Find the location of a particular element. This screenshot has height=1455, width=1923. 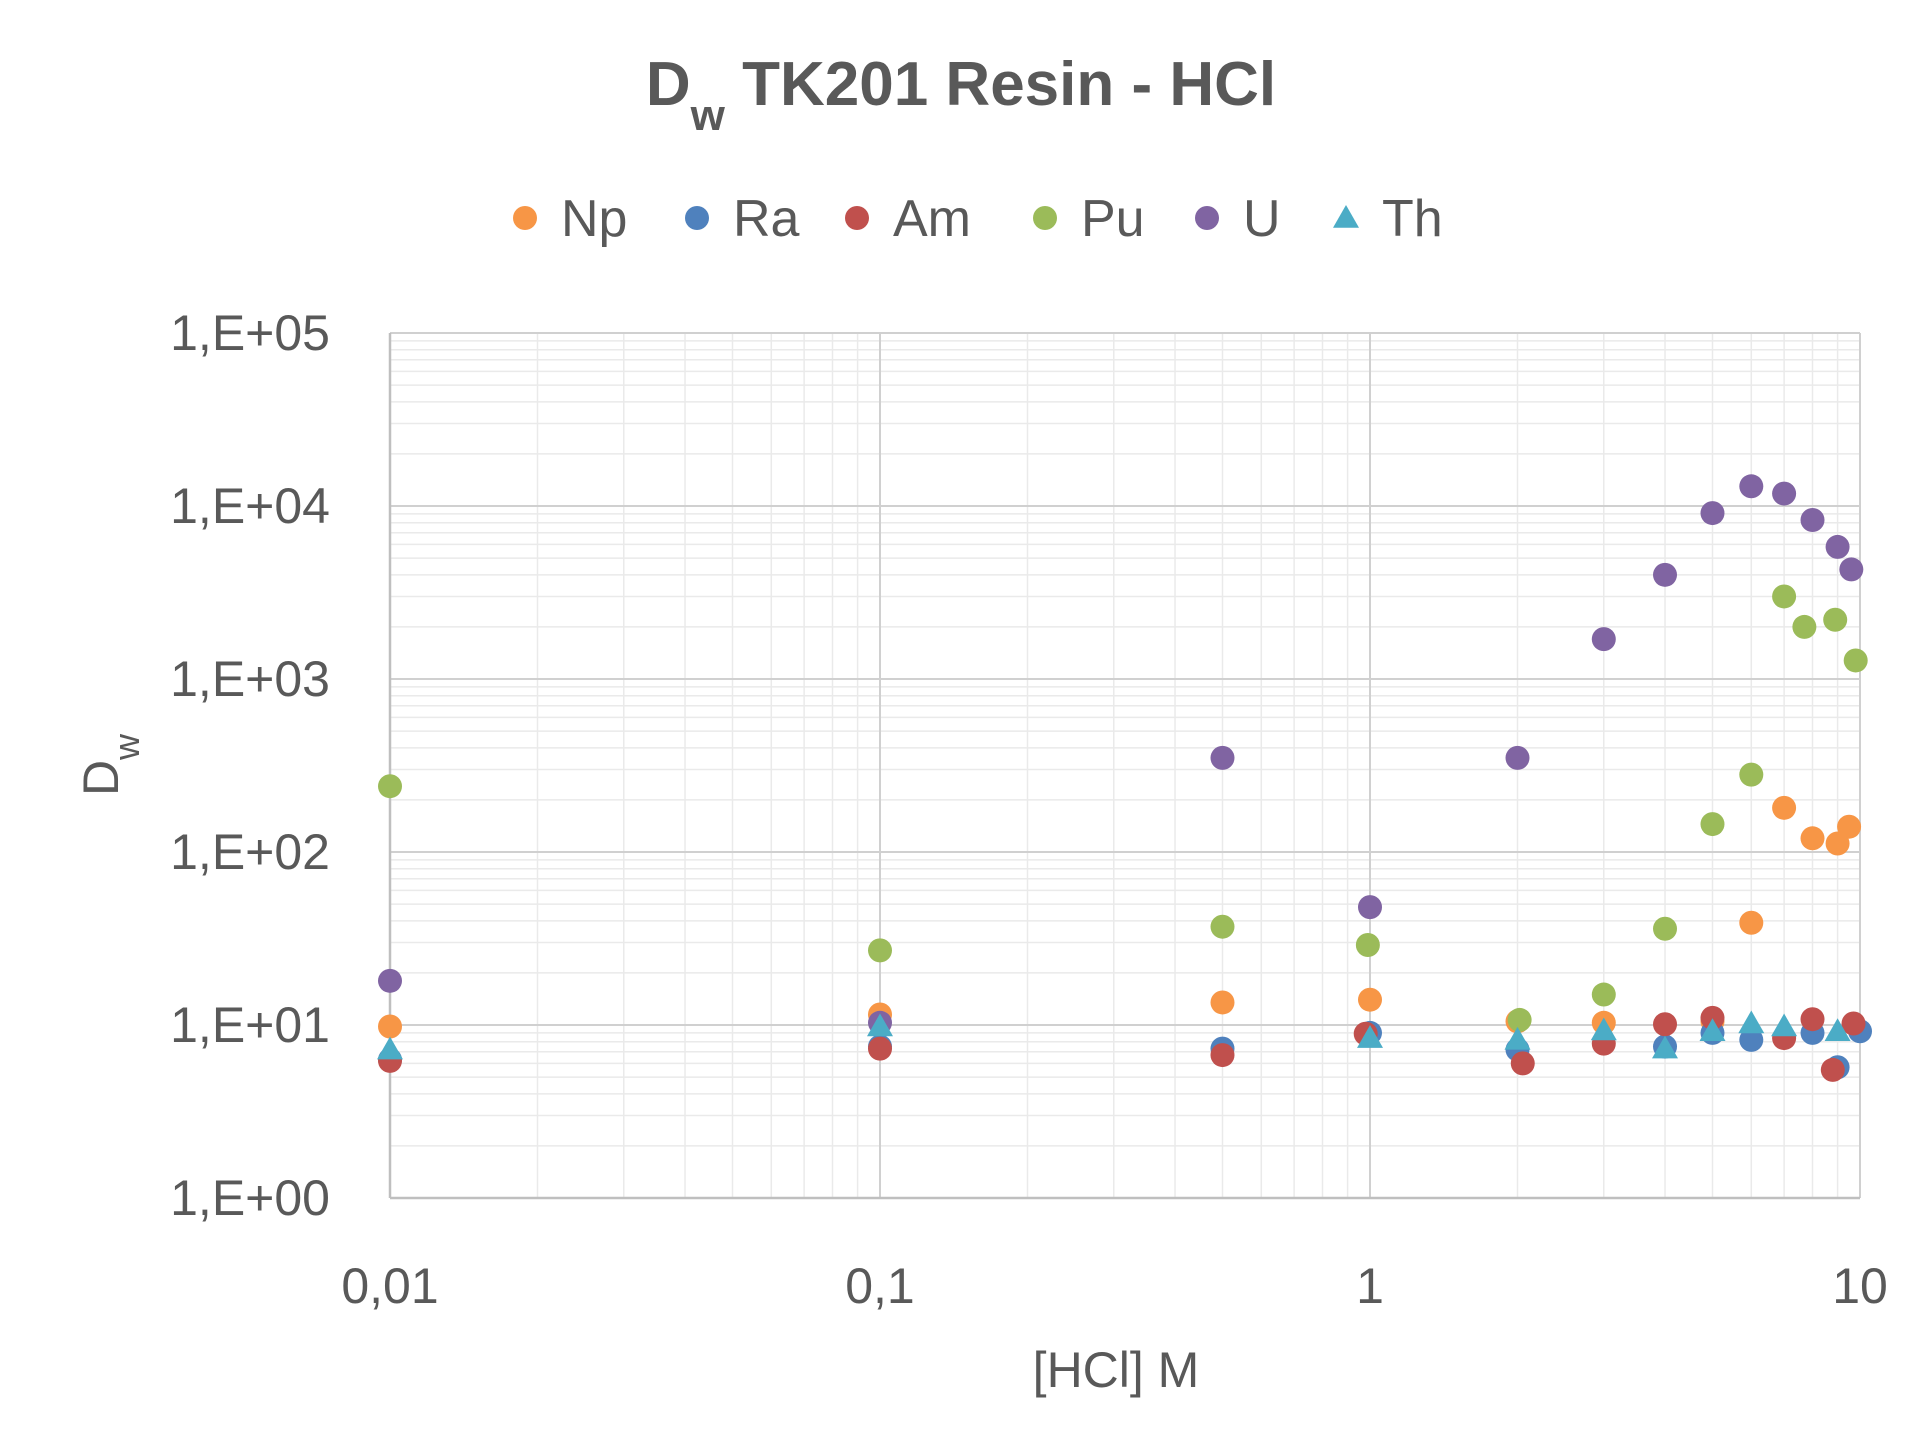

y-tick-label: 1,E+02 is located at coordinates (250, 852).